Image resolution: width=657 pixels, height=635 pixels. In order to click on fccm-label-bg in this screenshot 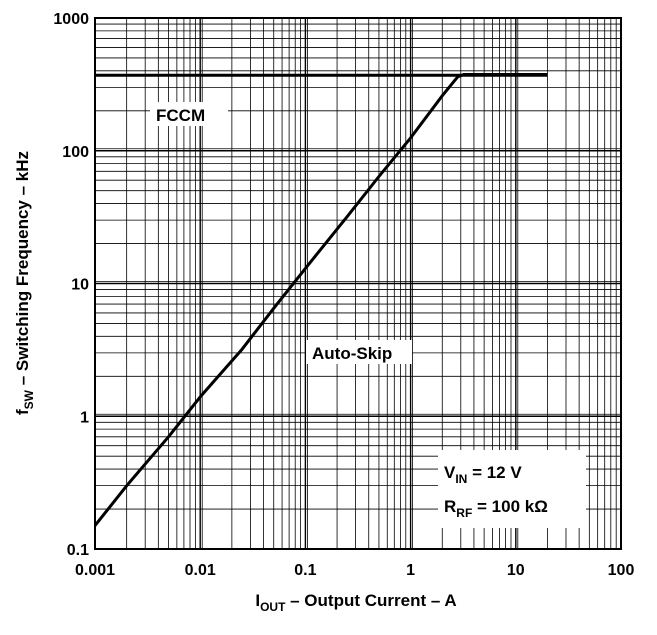, I will do `click(189, 114)`.